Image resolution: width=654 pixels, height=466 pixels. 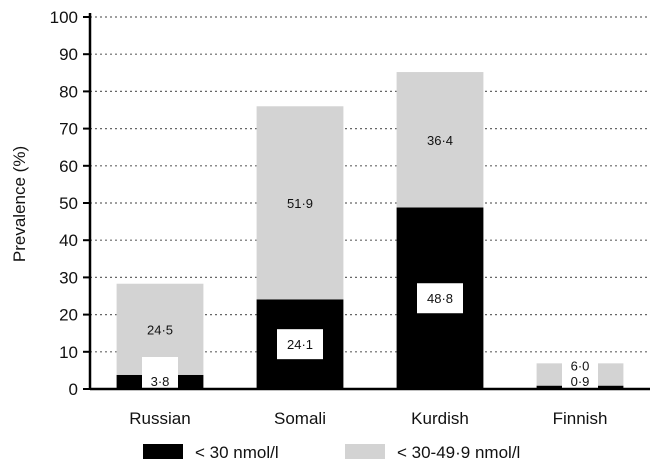 I want to click on data-label: 3·8, so click(x=160, y=381).